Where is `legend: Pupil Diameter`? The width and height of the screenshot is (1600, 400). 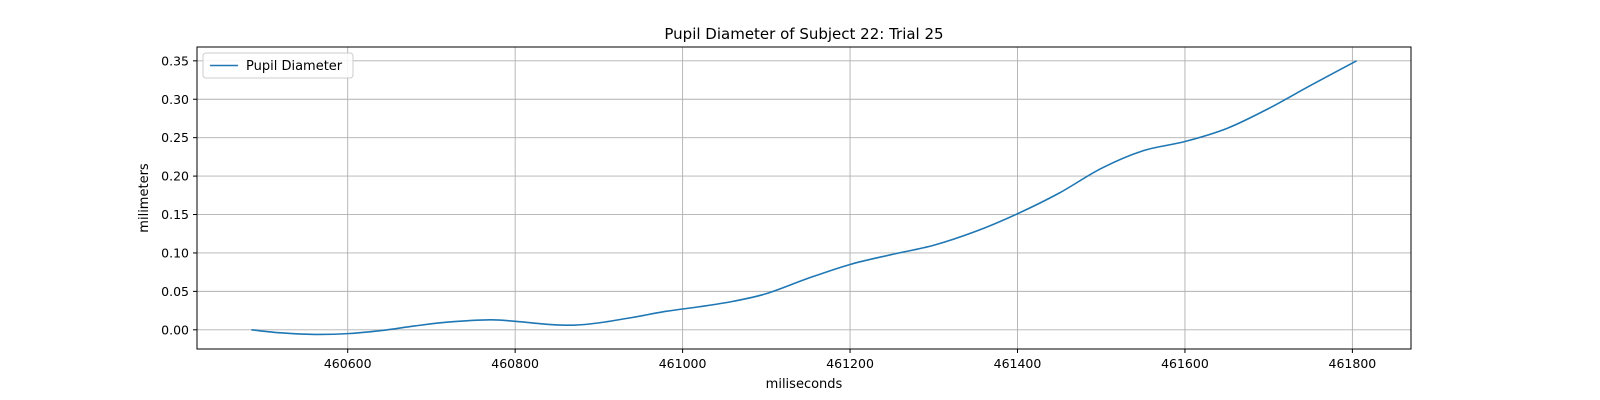 legend: Pupil Diameter is located at coordinates (278, 65).